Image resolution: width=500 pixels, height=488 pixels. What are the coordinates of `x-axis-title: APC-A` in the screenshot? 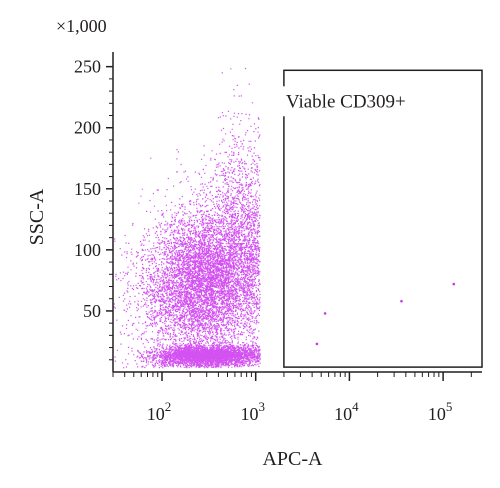 It's located at (292, 459).